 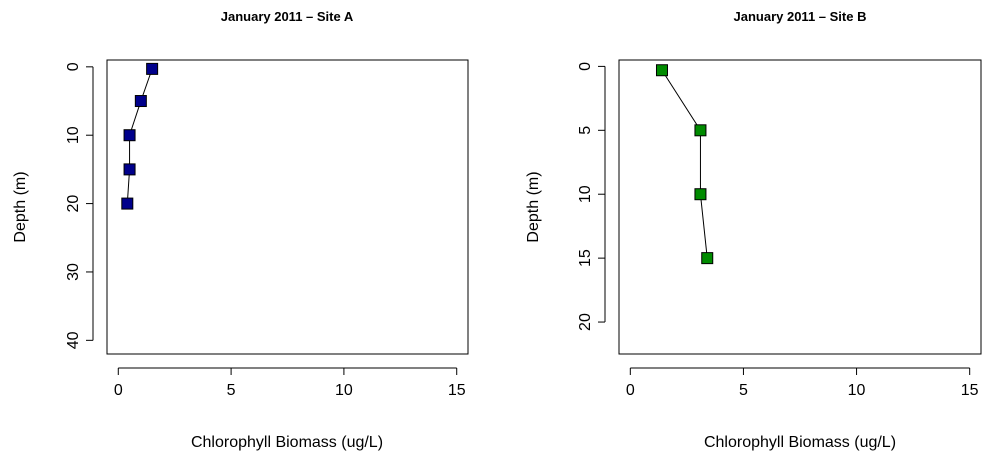 I want to click on panel-b-x-axis: 0 5 10 15, so click(x=802, y=383).